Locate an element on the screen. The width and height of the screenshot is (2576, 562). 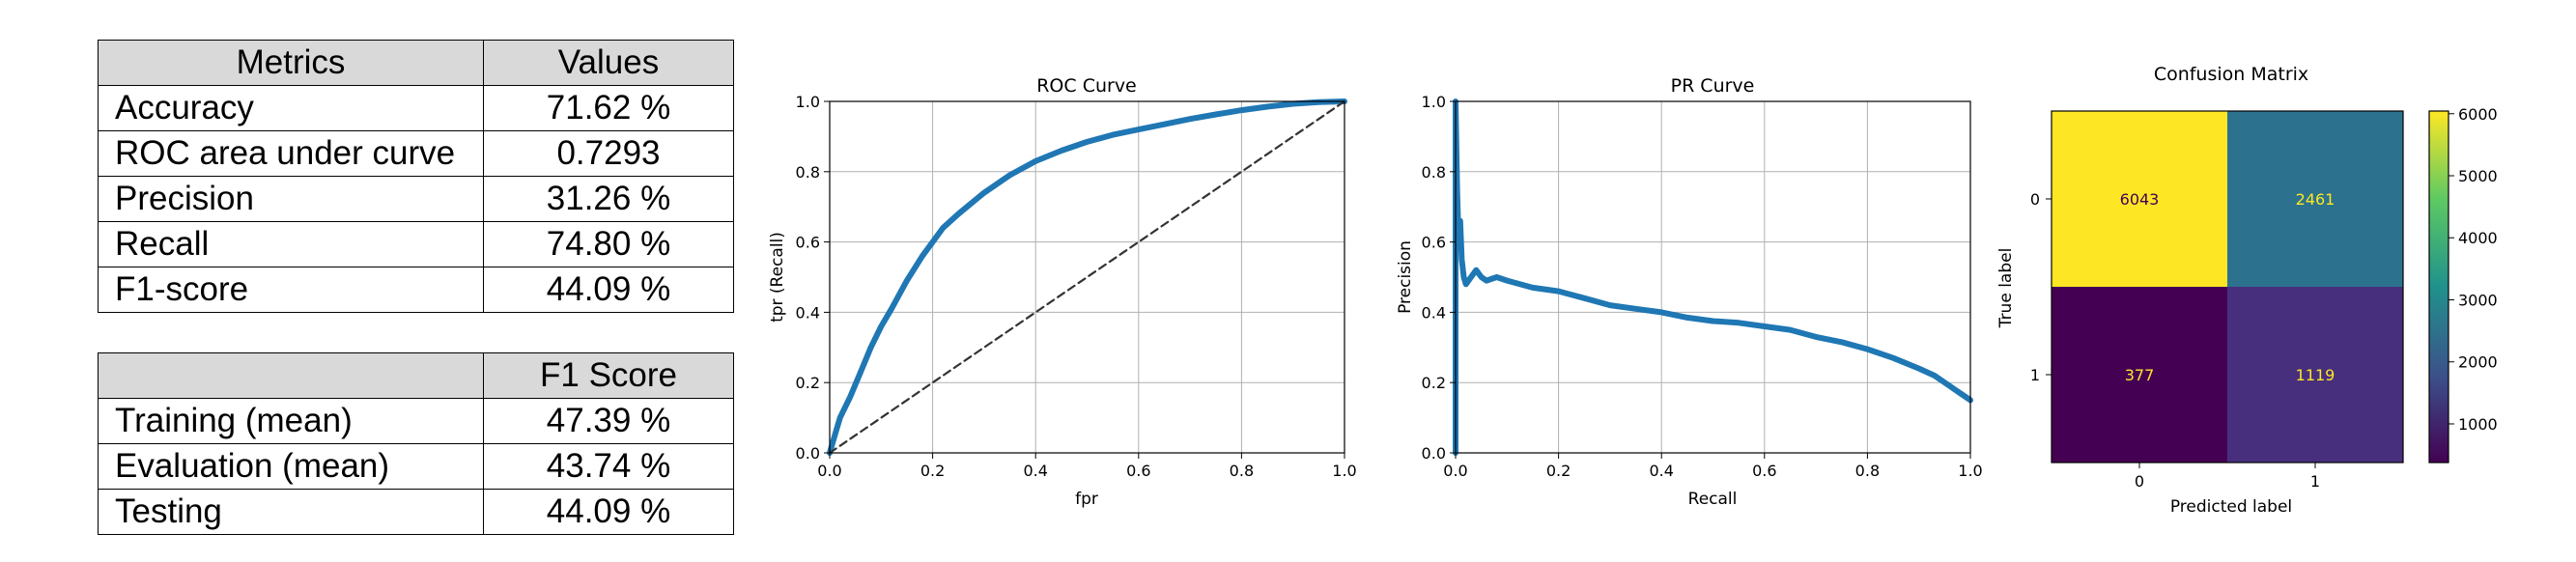
pr-x-tick-label: 0.2 is located at coordinates (1558, 471).